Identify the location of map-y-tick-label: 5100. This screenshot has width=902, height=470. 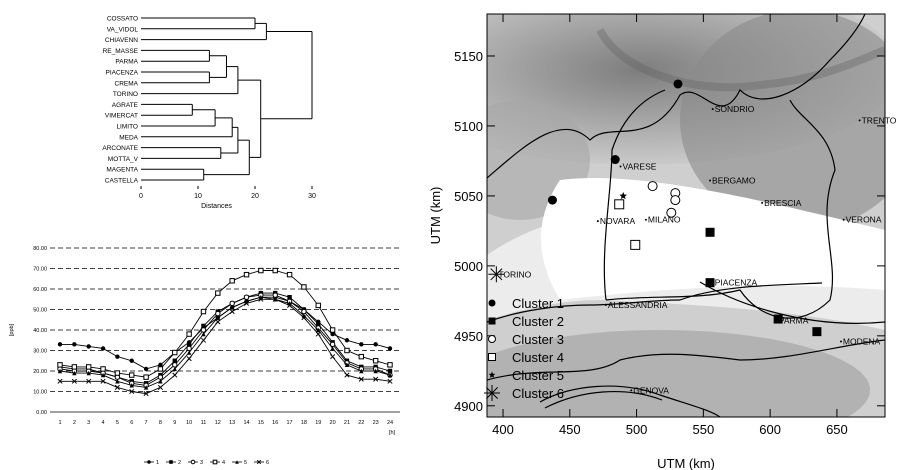
(468, 126).